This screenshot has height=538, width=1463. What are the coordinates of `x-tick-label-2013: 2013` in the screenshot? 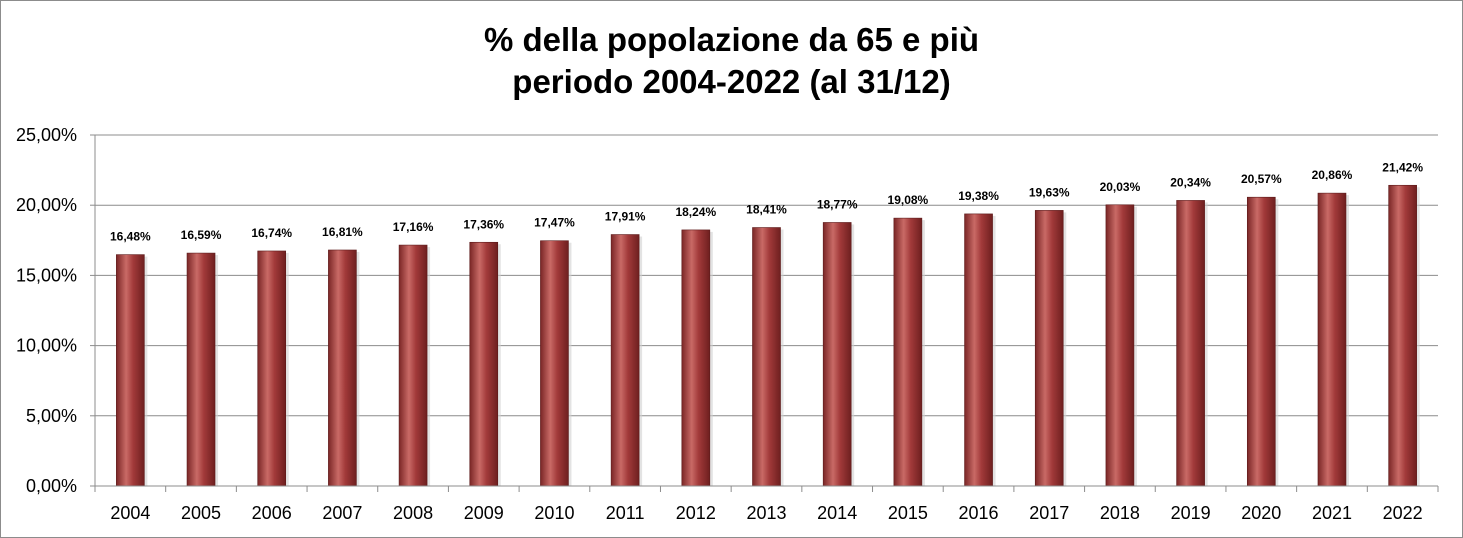 It's located at (766, 513).